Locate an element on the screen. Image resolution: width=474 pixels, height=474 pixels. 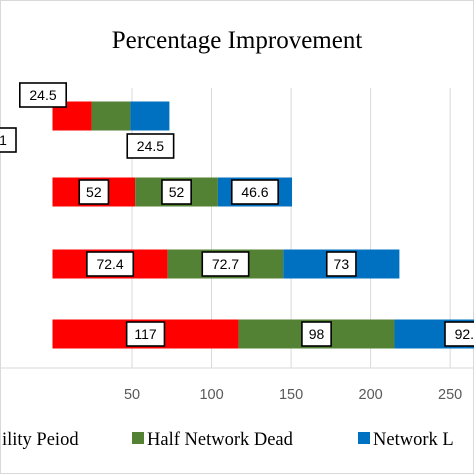
data-label-top-extra-box is located at coordinates (43, 95).